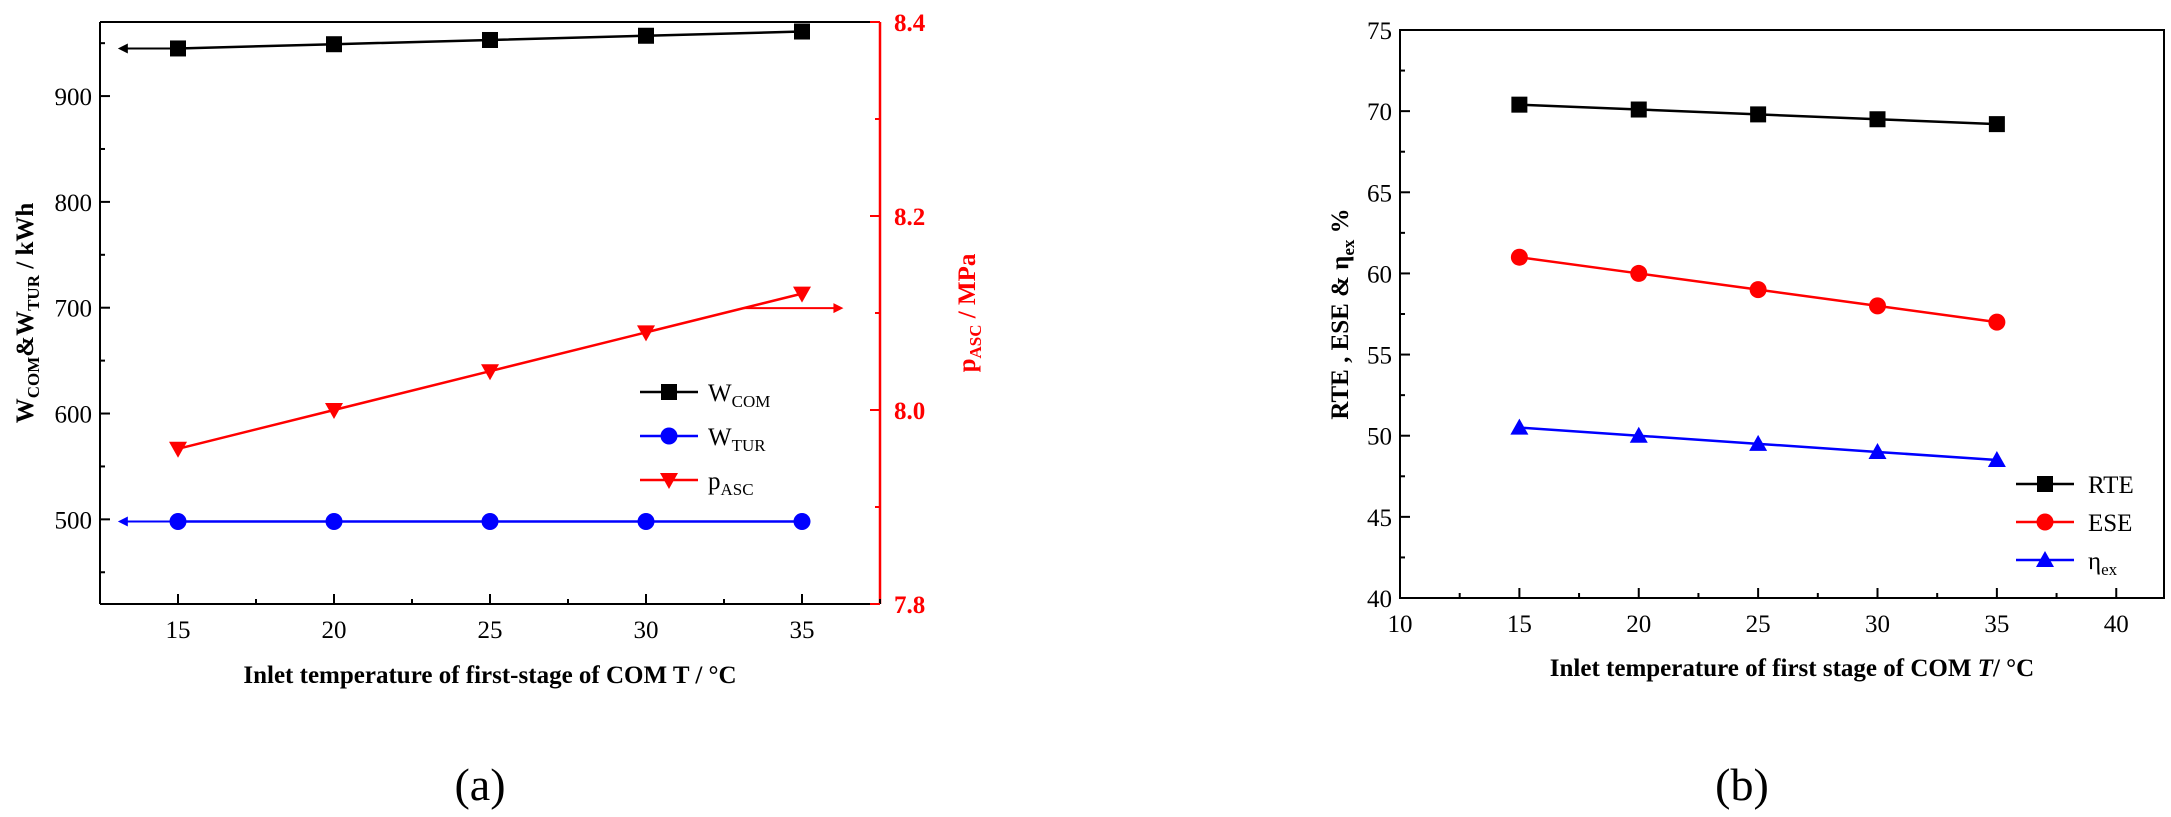  I want to click on x-axis-label-part: / °C, so click(2013, 668).